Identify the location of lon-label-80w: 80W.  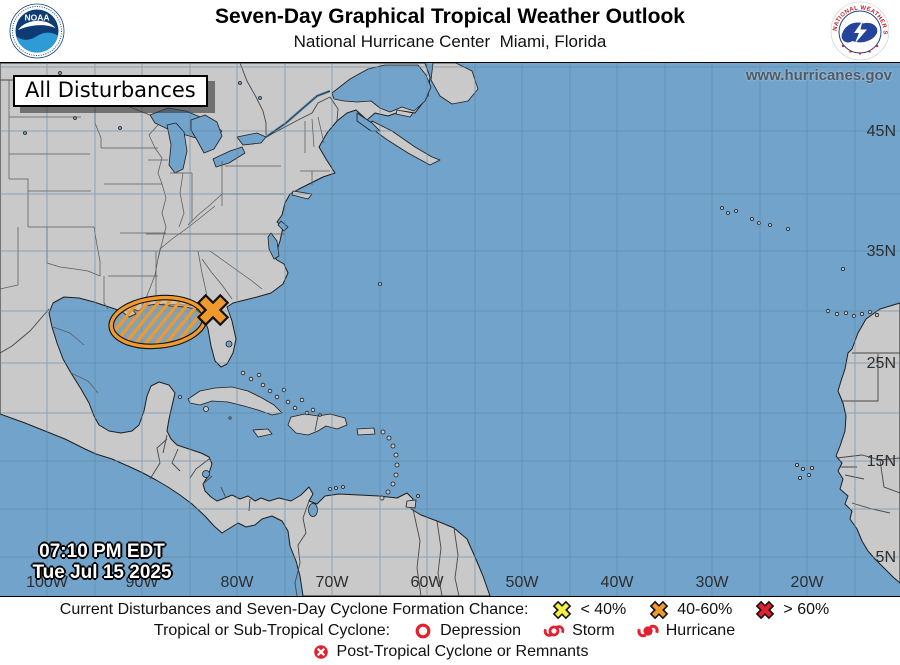
(238, 582).